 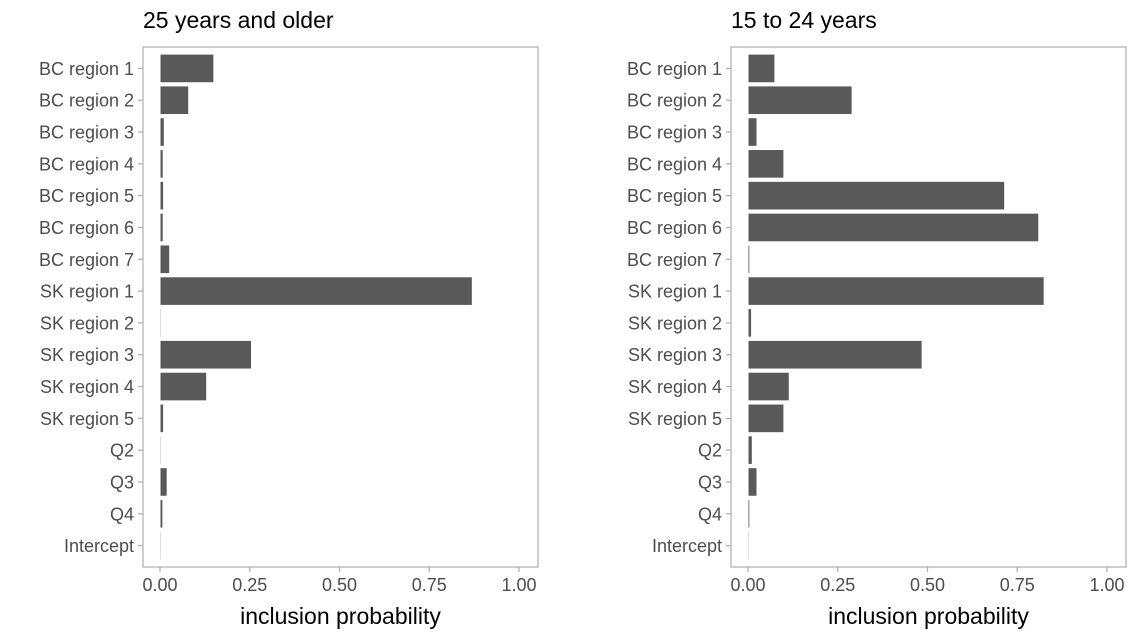 I want to click on panel-title: 15 to 24 years, so click(x=804, y=20).